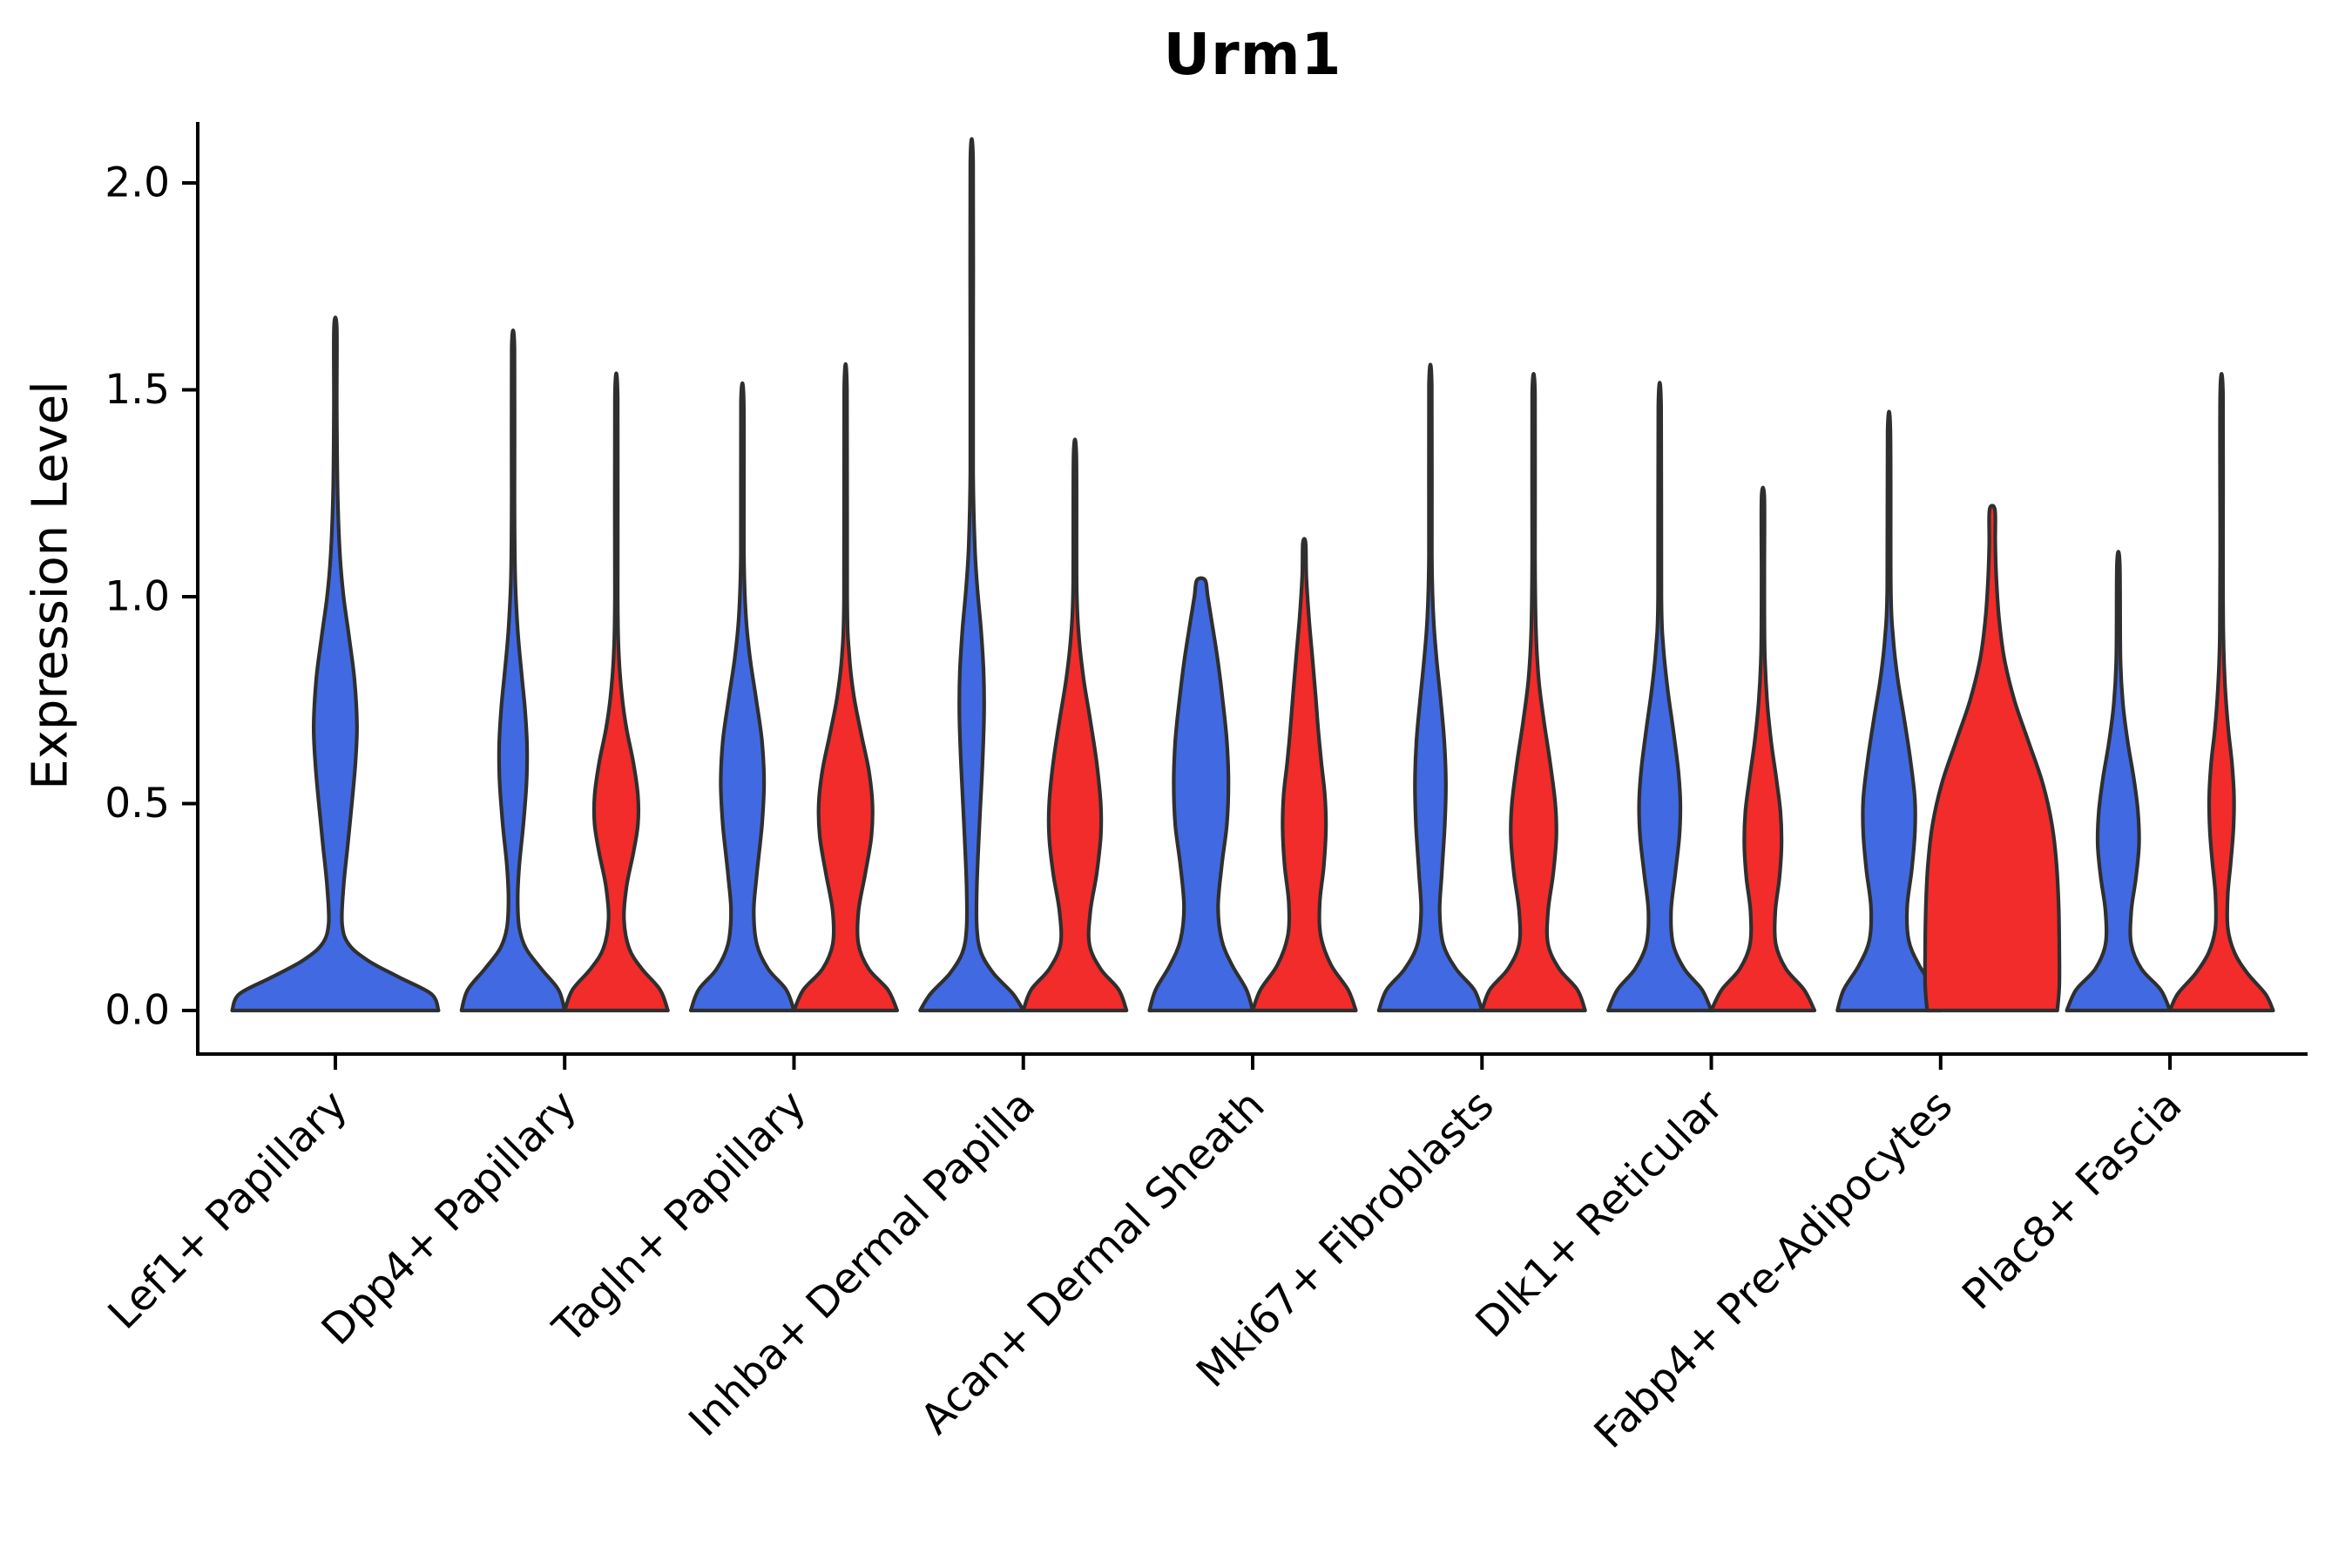  I want to click on violin-inhba-dermal-papilla-split-red, so click(1075, 725).